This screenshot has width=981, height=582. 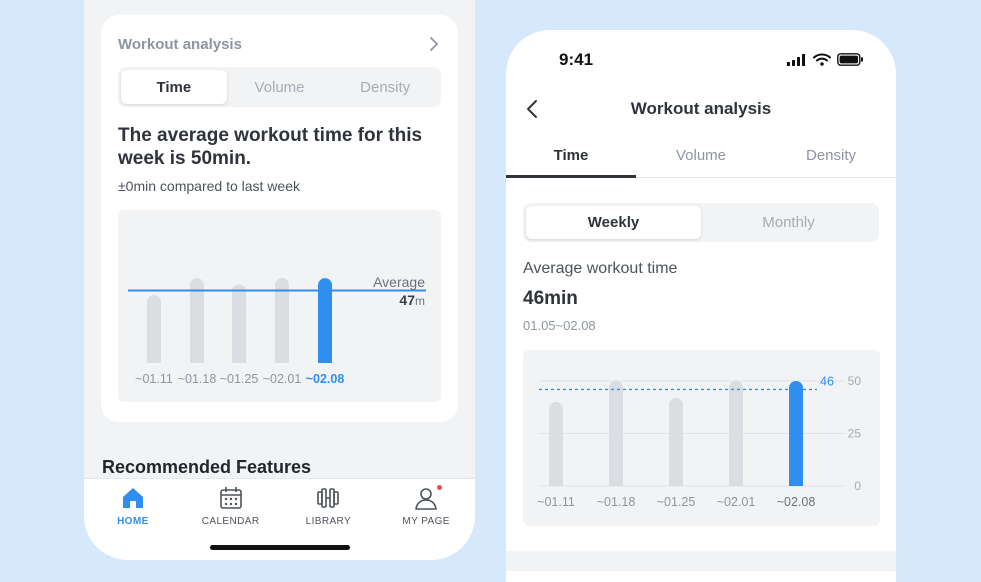 I want to click on tab-my-page: MY PAGE, so click(x=426, y=519).